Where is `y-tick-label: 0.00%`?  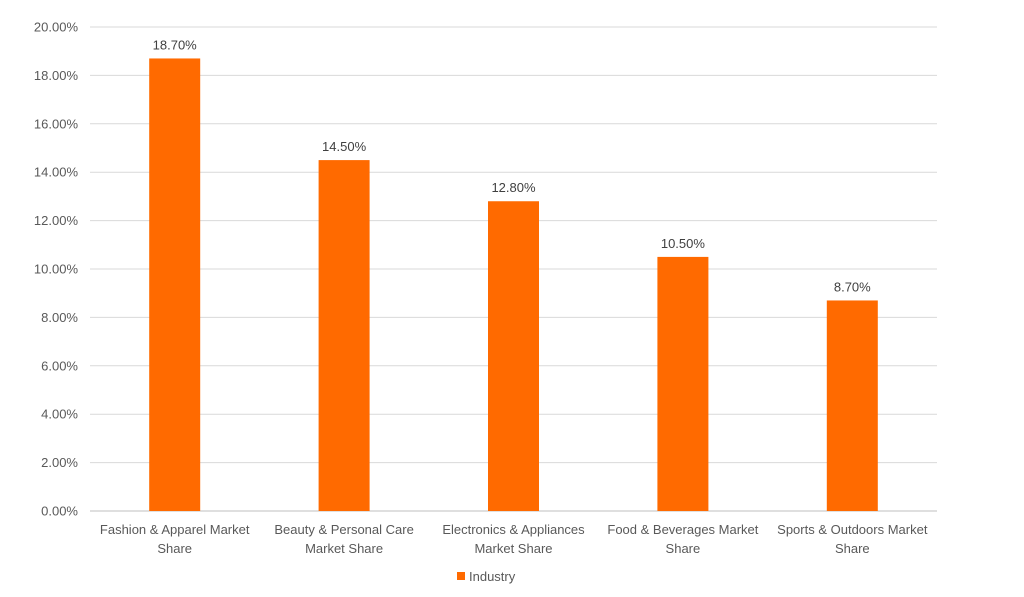
y-tick-label: 0.00% is located at coordinates (59, 511).